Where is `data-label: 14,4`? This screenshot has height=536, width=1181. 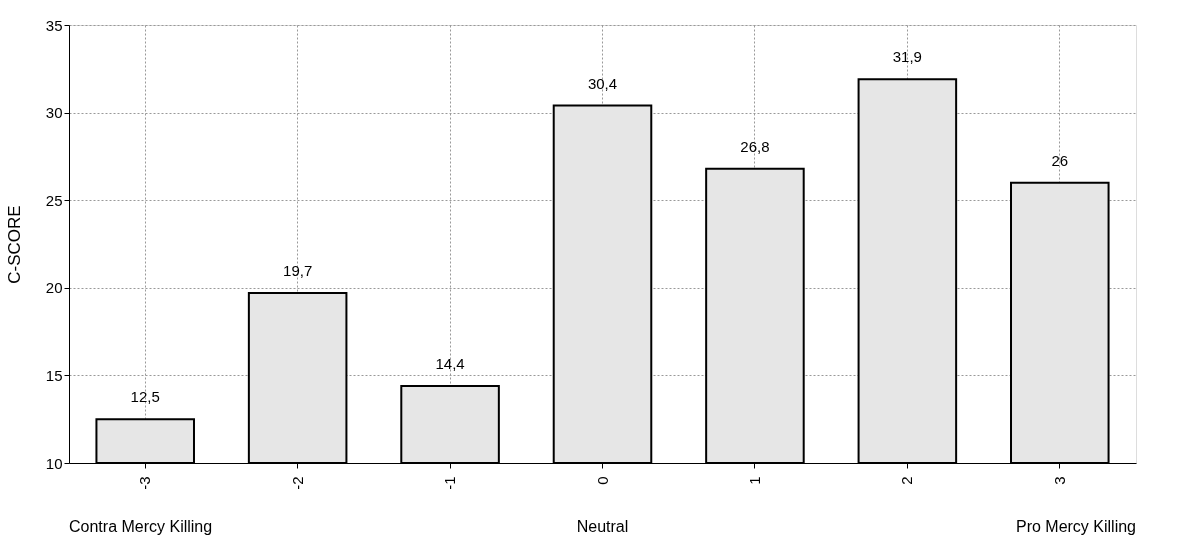
data-label: 14,4 is located at coordinates (450, 363).